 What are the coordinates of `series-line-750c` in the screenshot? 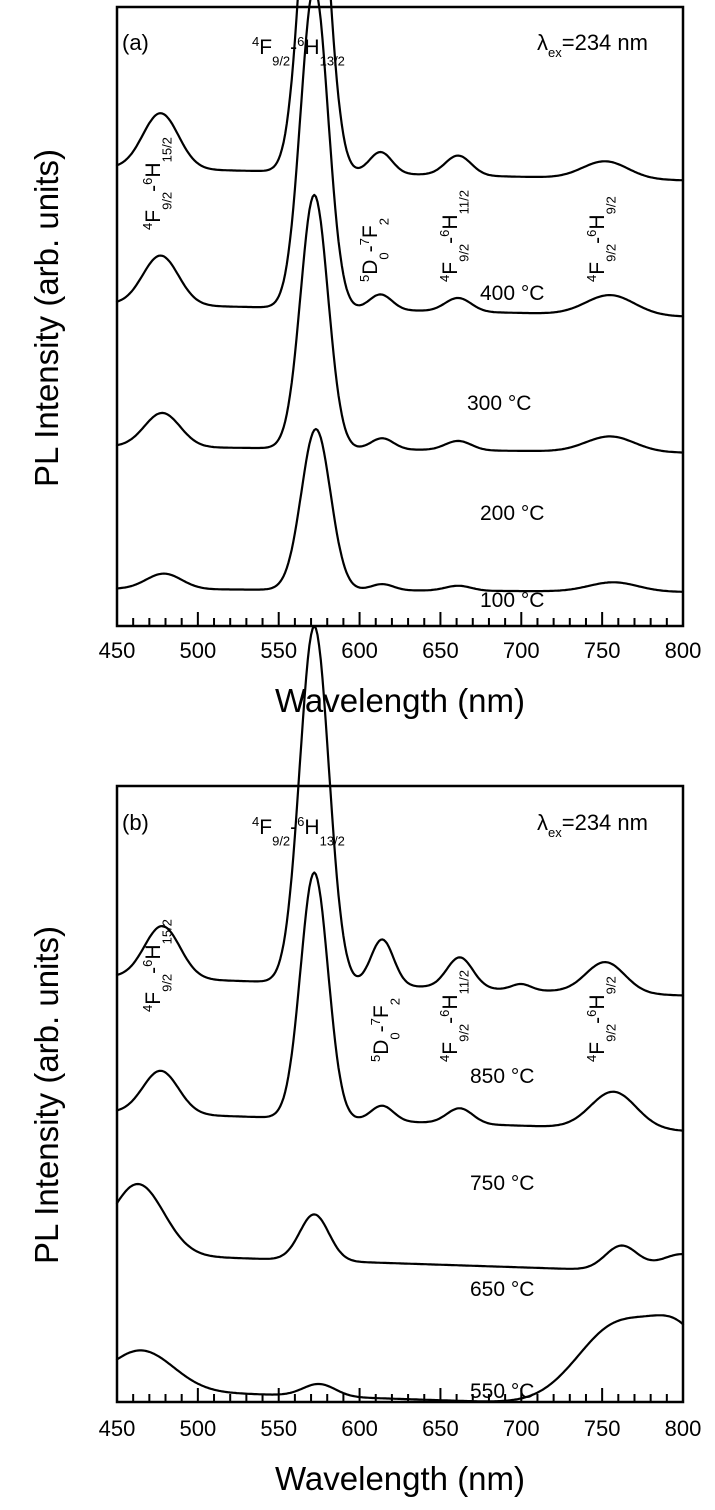 It's located at (400, 1001).